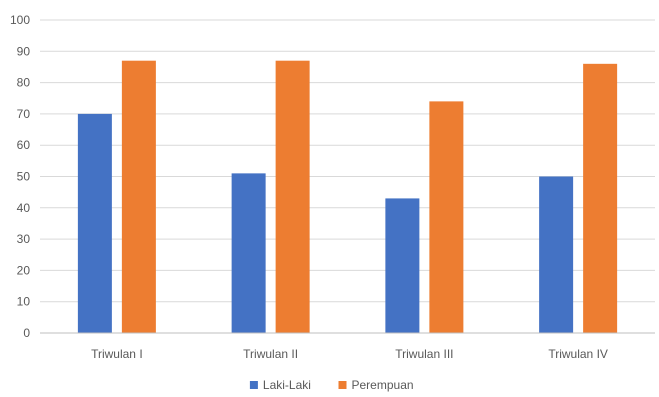 This screenshot has width=659, height=397. I want to click on y-tick-label: 100, so click(20, 20).